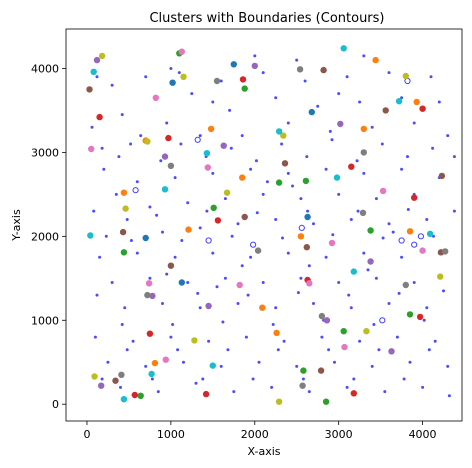  What do you see at coordinates (48, 236) in the screenshot?
I see `y-axis-ticks: 0 1000 2000 3000 4000` at bounding box center [48, 236].